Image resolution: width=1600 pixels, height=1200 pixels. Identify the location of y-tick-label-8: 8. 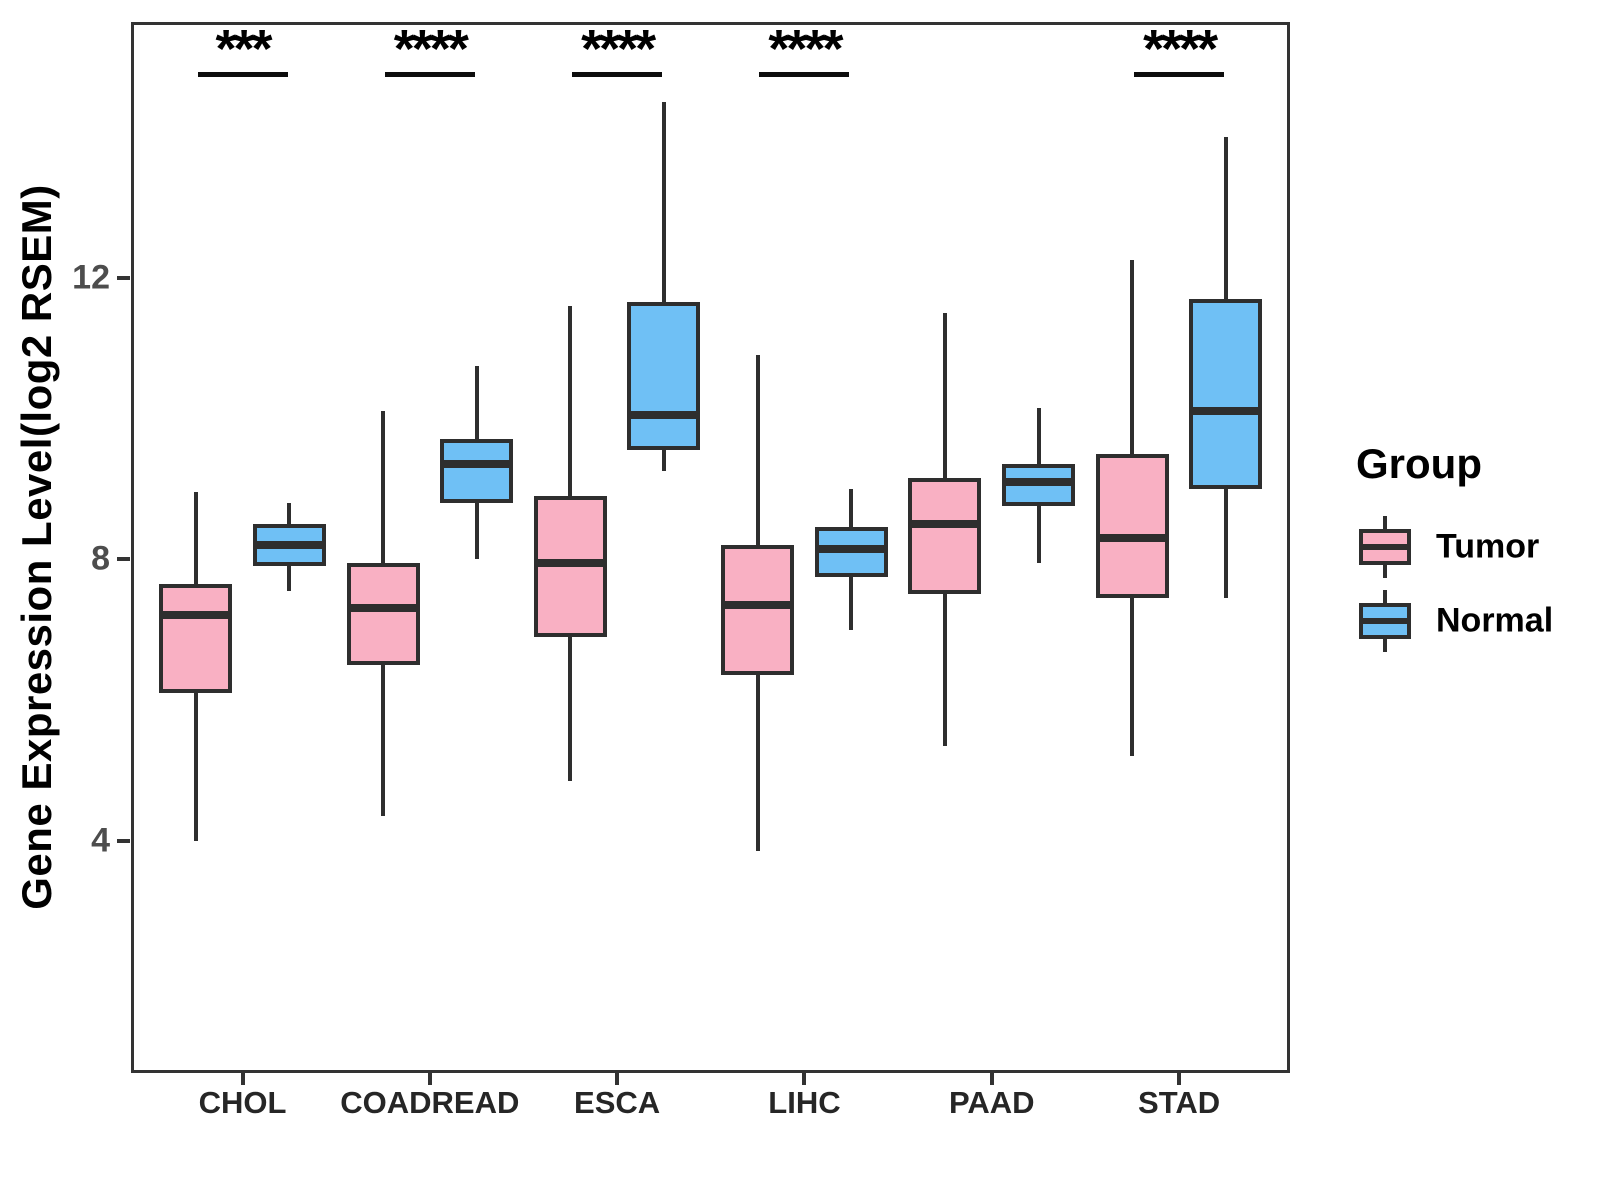
(100, 558).